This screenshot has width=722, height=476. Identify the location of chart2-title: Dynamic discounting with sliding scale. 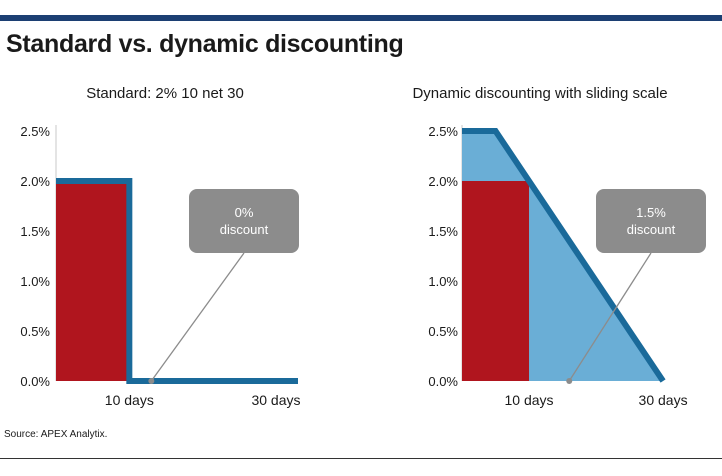
(539, 93).